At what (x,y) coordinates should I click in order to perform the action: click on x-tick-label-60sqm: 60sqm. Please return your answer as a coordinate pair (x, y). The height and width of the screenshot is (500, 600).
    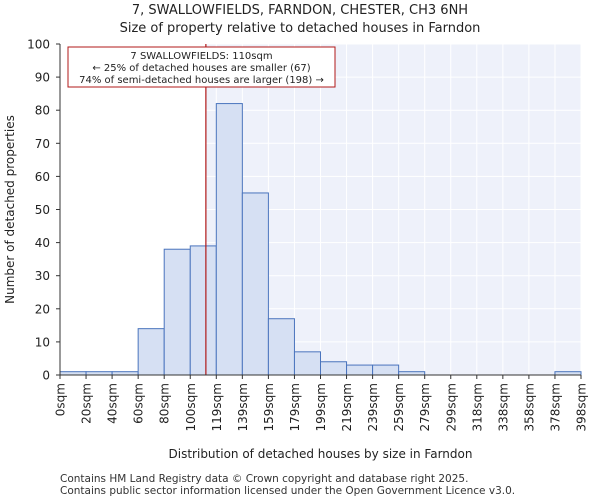
    Looking at the image, I should click on (139, 403).